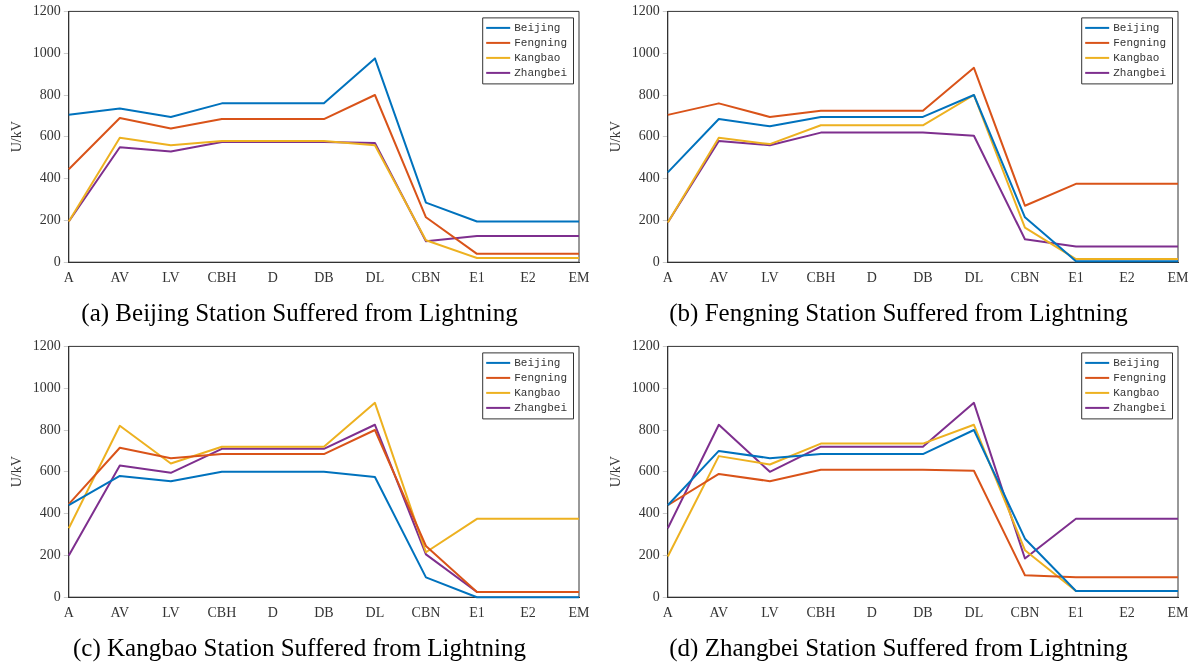 The width and height of the screenshot is (1198, 670). Describe the element at coordinates (898, 313) in the screenshot. I see `text: (b) Fengning Station Suffered from Lightning` at that location.